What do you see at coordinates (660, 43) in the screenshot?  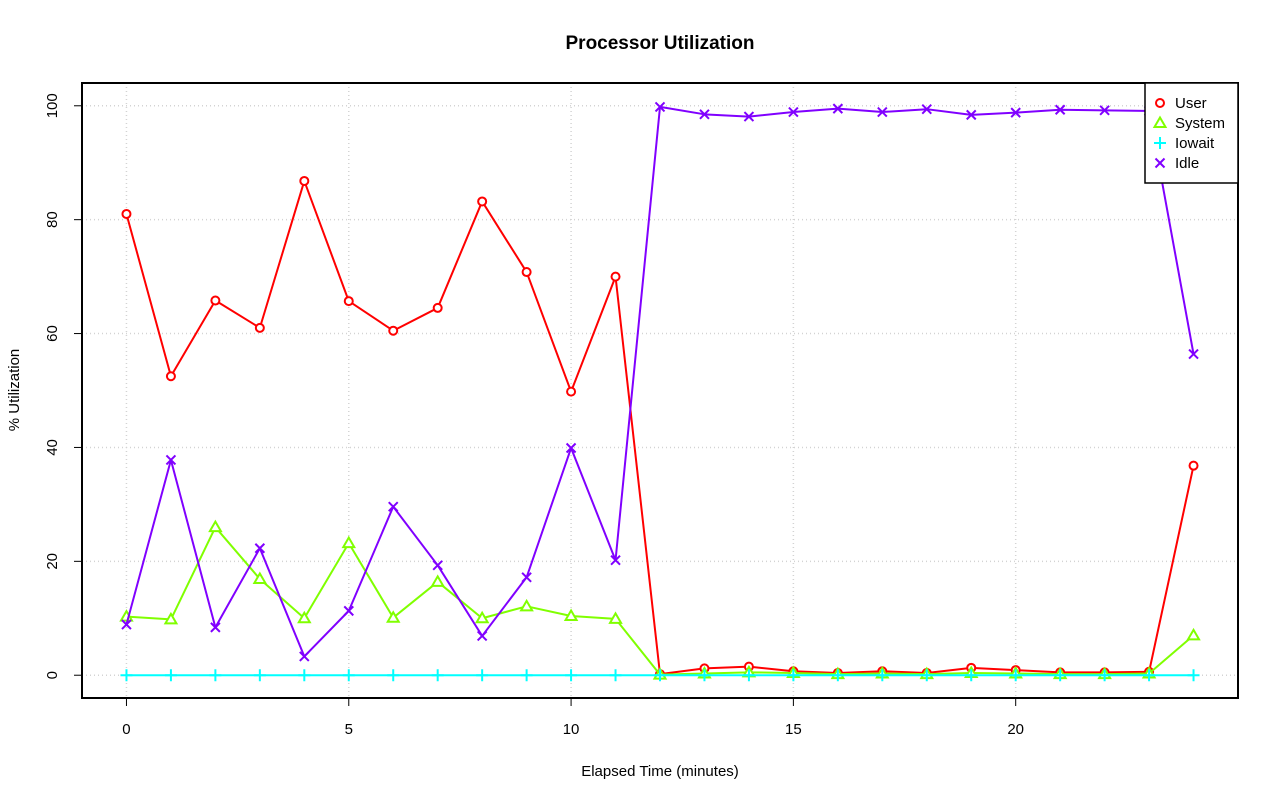 I see `chart-title: Processor Utilization` at bounding box center [660, 43].